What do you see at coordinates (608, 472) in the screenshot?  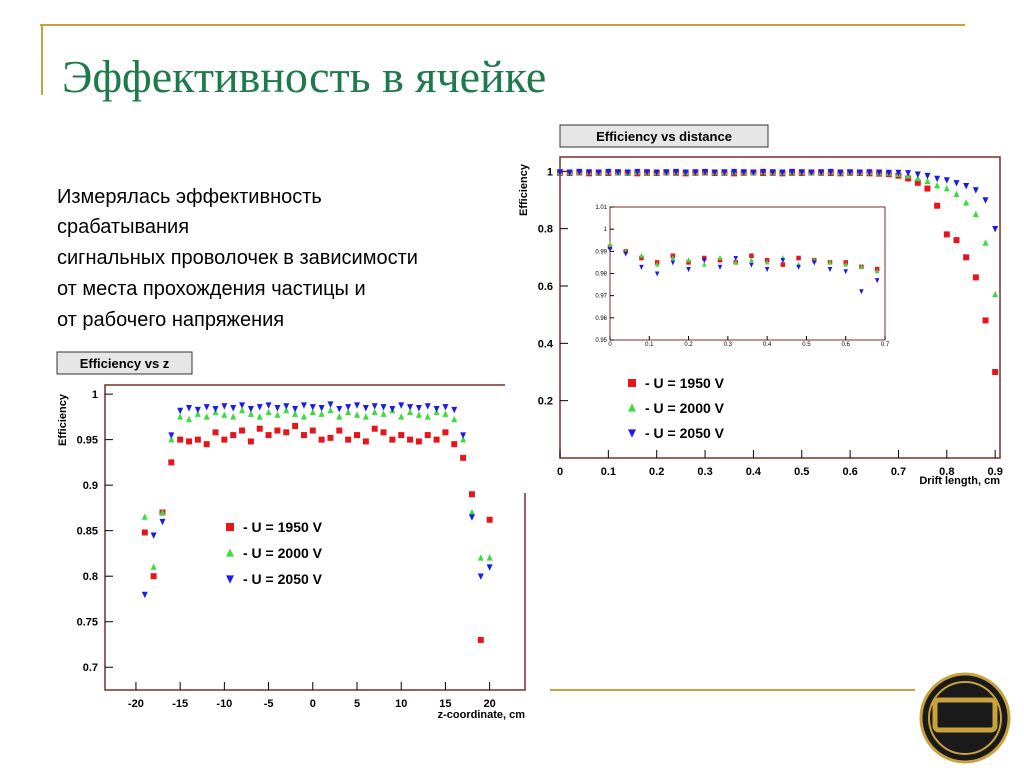 I see `x-tick-label: 0.1` at bounding box center [608, 472].